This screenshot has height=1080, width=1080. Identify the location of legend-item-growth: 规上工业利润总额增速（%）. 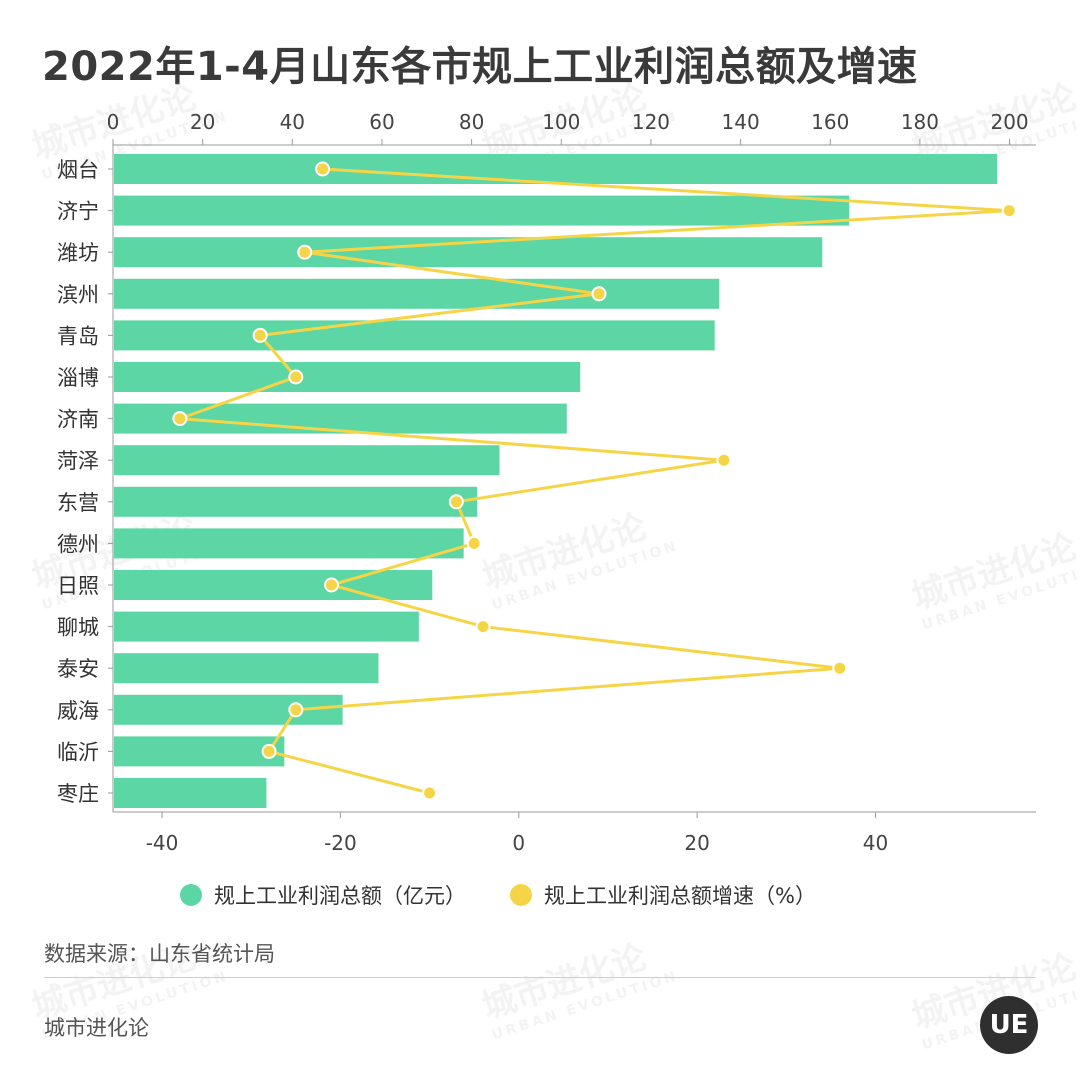
(663, 895).